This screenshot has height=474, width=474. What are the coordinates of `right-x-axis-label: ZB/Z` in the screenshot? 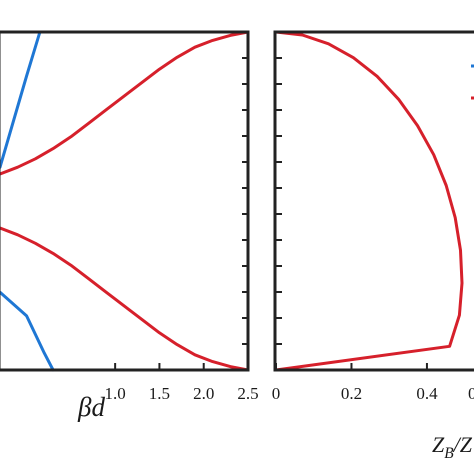 It's located at (452, 447).